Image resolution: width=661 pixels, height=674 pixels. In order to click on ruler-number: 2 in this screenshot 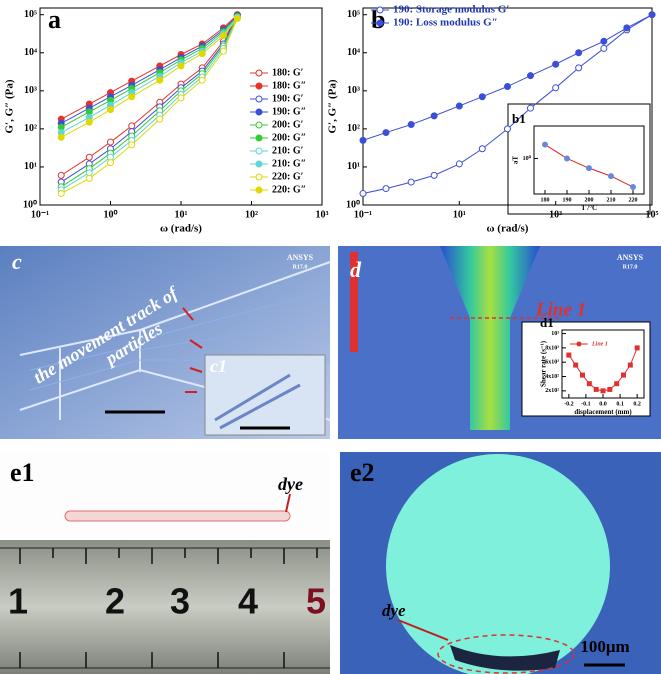, I will do `click(115, 601)`.